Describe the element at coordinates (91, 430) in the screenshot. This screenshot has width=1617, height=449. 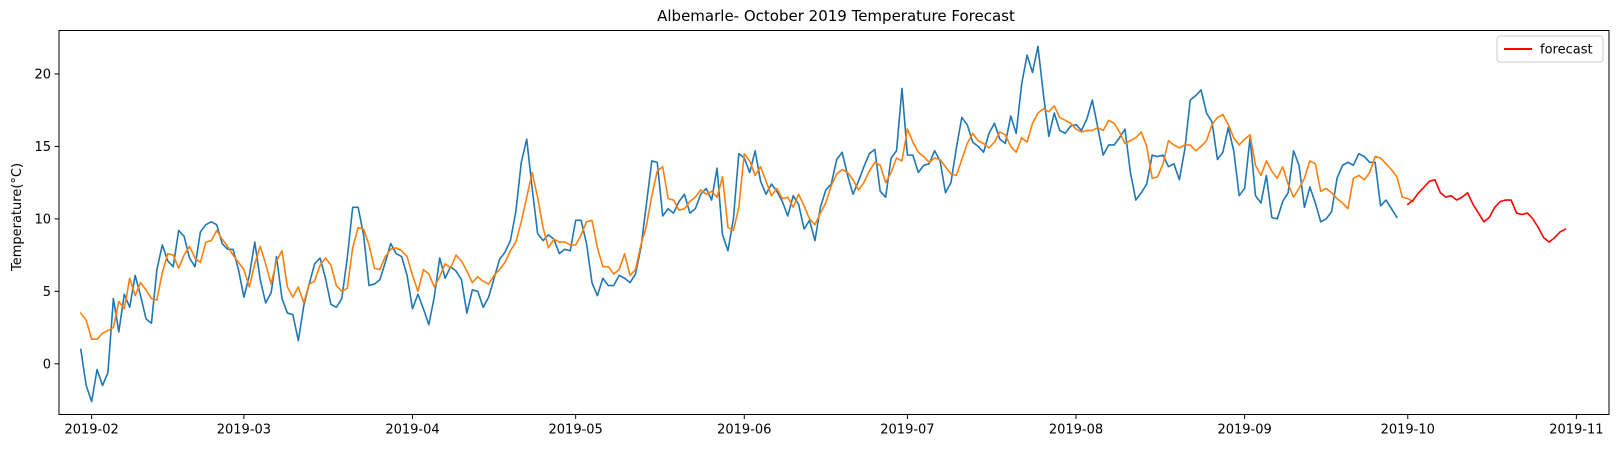
I see `x-tick-label: 2019-02` at that location.